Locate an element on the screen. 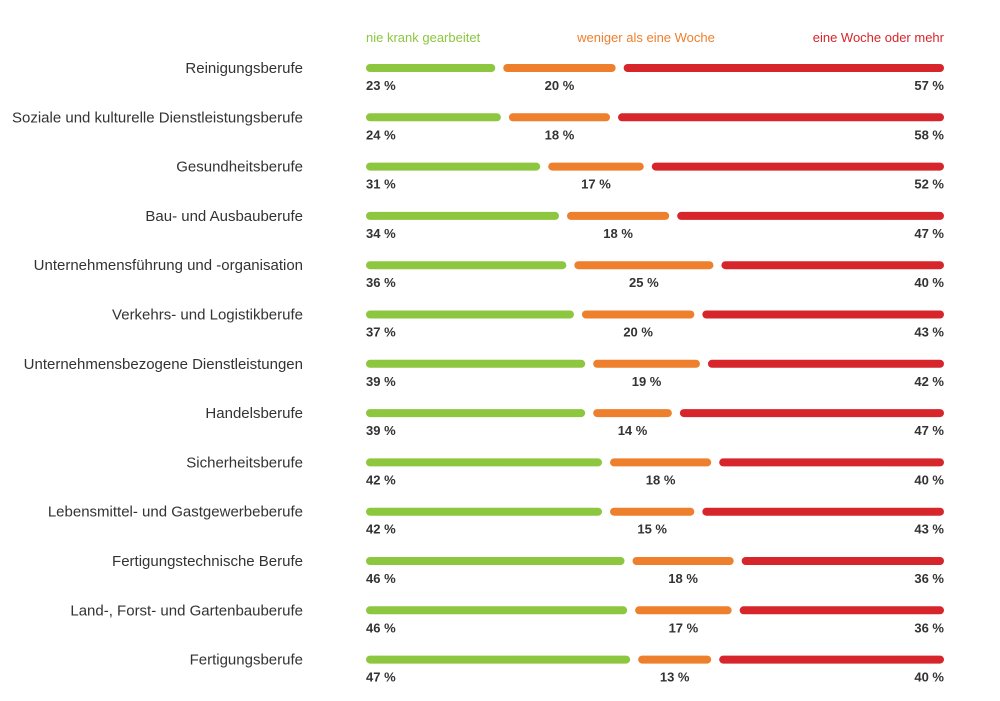 Image resolution: width=1000 pixels, height=701 pixels. chart-row: Gesundheitsberufe 31 % 17 % 52 % is located at coordinates (560, 175).